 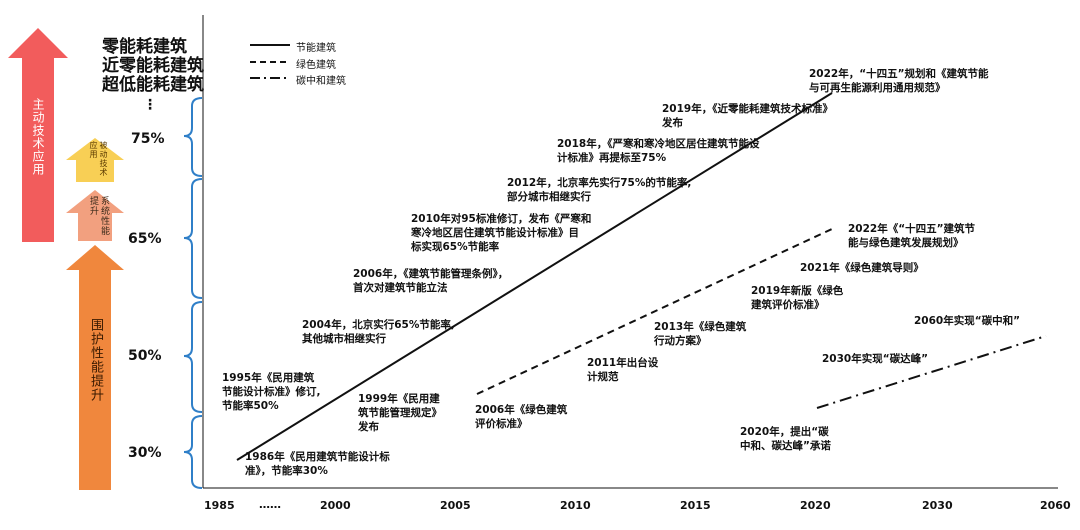 I want to click on pct-30: 30%, so click(x=145, y=453).